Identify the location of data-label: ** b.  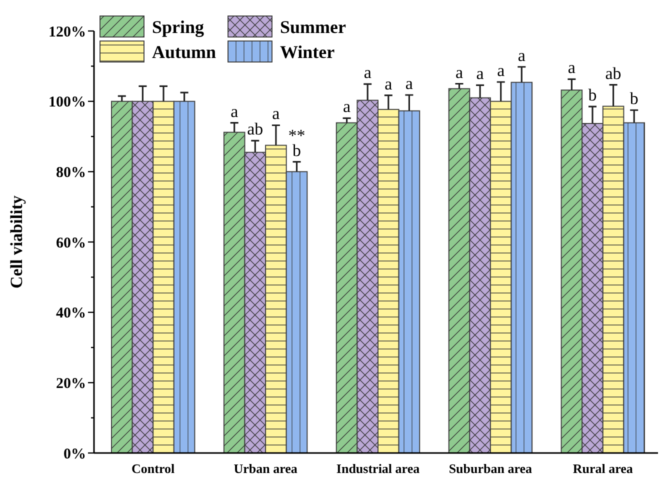
(297, 143).